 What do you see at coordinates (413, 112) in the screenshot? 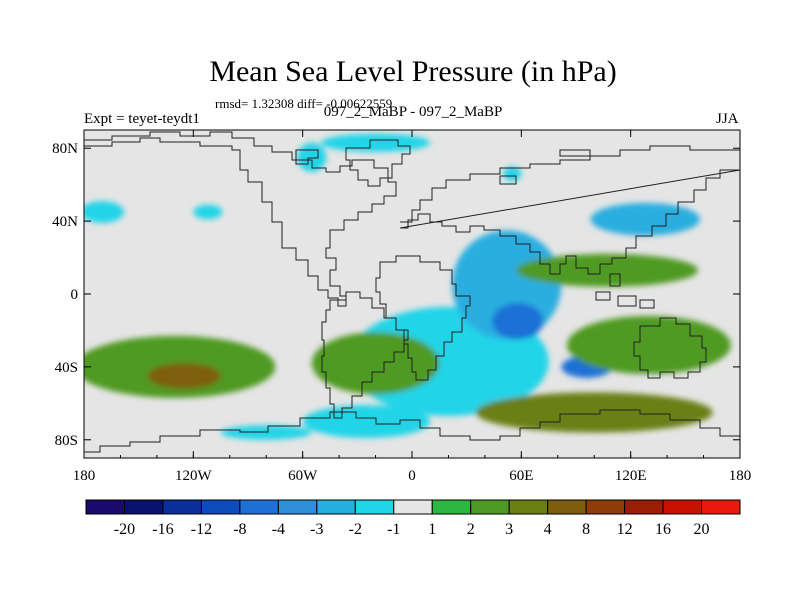
I see `chart-subtitle: 097_2_MaBP - 097_2_MaBP` at bounding box center [413, 112].